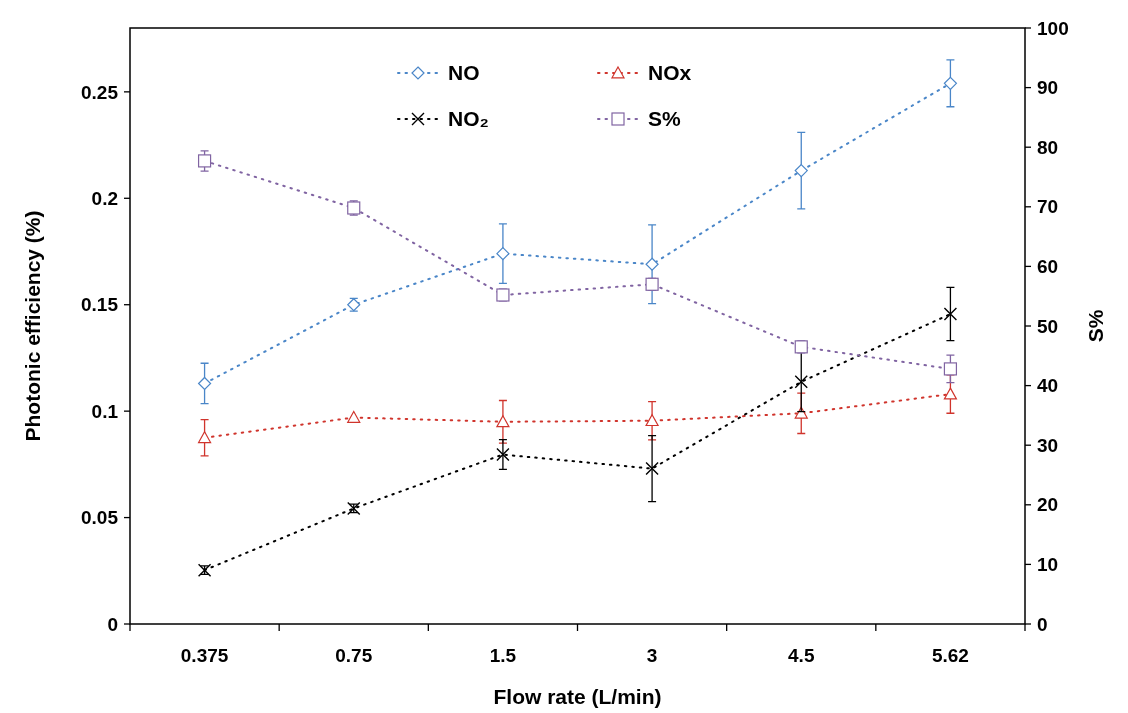  I want to click on y2-tick-label: 60, so click(1048, 267).